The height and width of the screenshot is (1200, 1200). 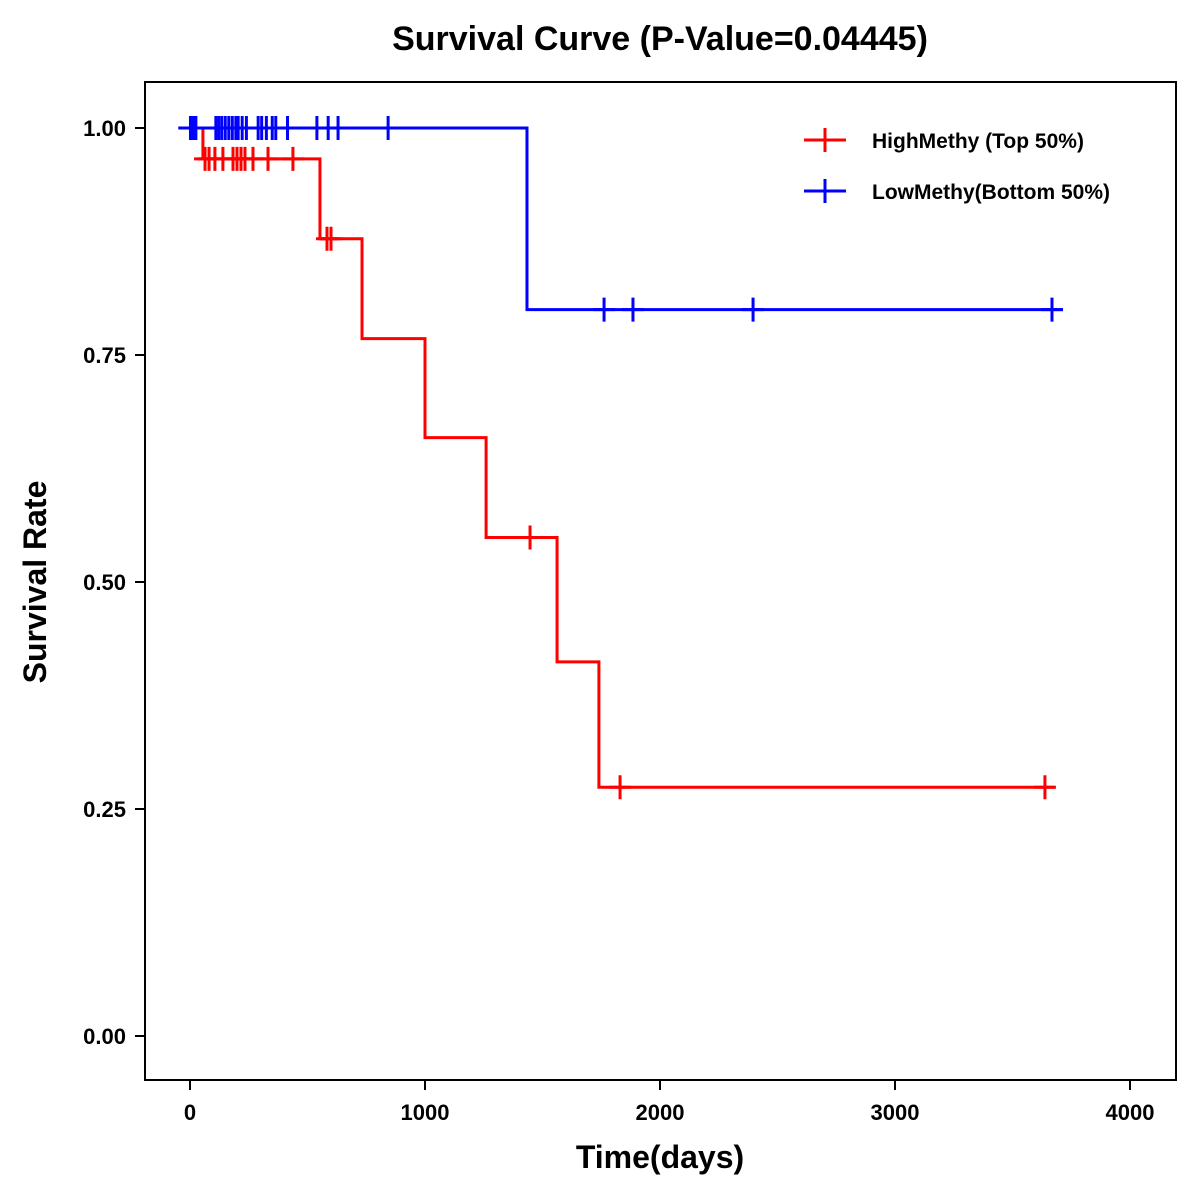 What do you see at coordinates (978, 141) in the screenshot?
I see `legend-label: HighMethy (Top 50%)` at bounding box center [978, 141].